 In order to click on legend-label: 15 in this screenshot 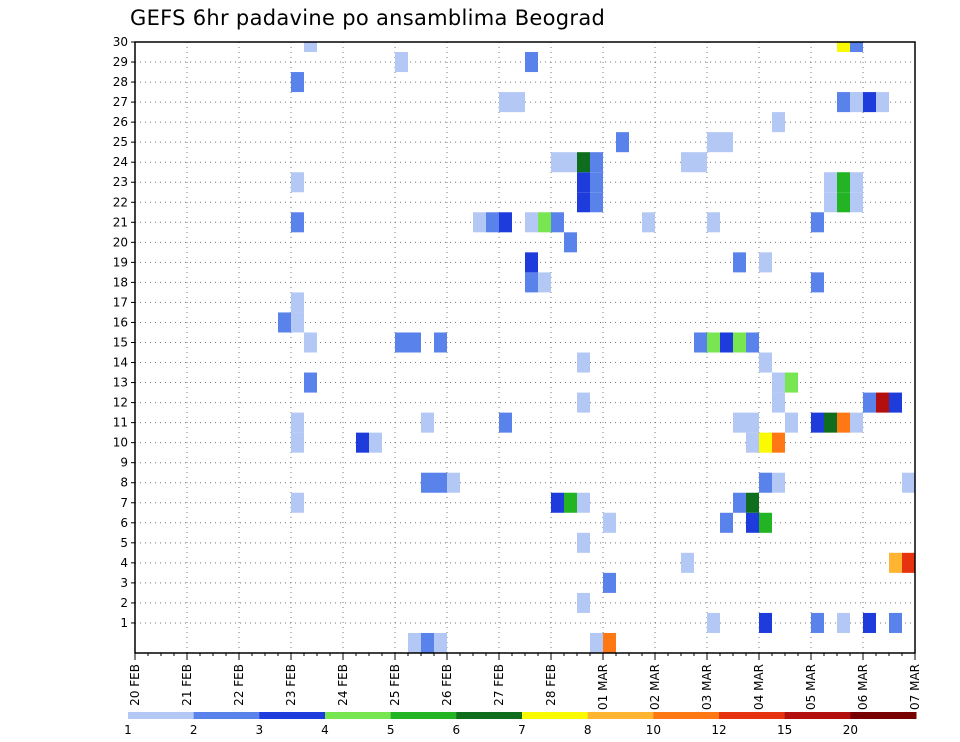, I will do `click(784, 730)`.